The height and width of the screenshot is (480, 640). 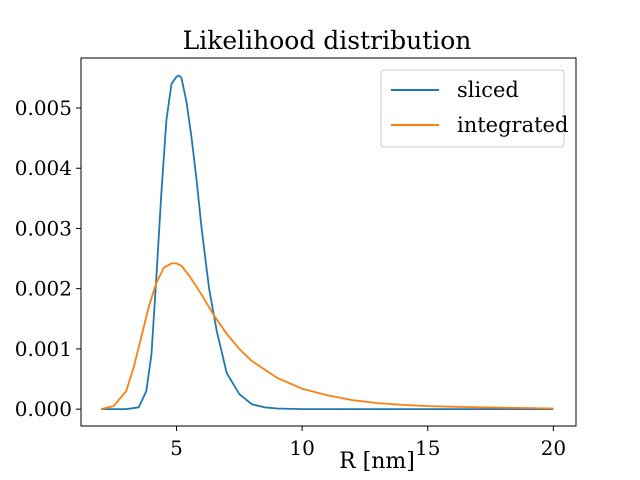 I want to click on x-tick-label: 20, so click(x=553, y=448).